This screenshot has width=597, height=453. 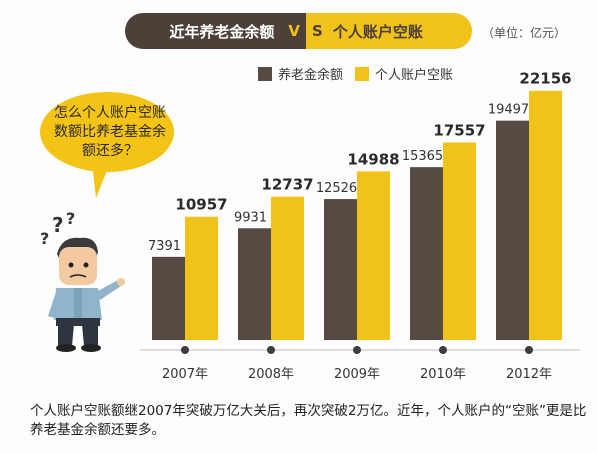 What do you see at coordinates (422, 156) in the screenshot?
I see `data-label-pension-3: 15365` at bounding box center [422, 156].